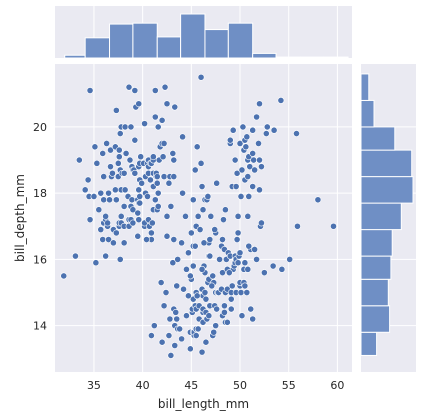 Image resolution: width=432 pixels, height=419 pixels. Describe the element at coordinates (143, 385) in the screenshot. I see `x-tick-label: 40` at that location.